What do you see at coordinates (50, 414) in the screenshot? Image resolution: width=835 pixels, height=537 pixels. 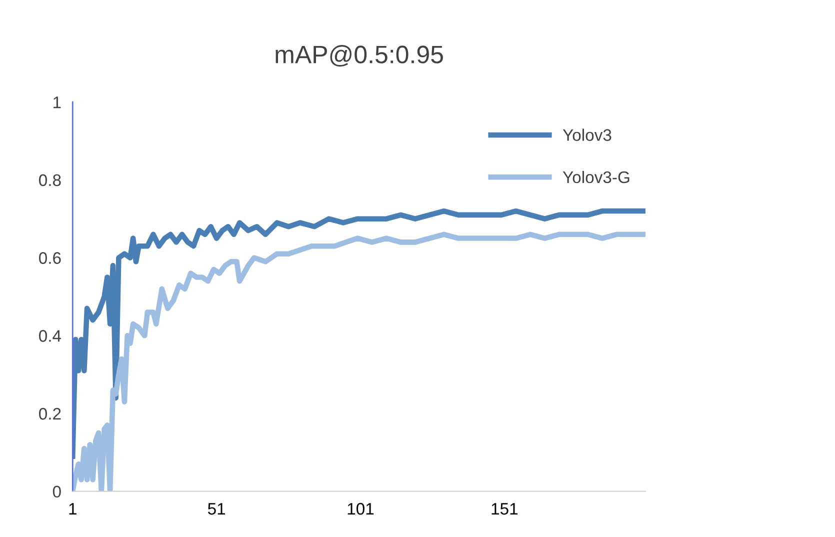 I see `y-tick-label: 0.2` at bounding box center [50, 414].